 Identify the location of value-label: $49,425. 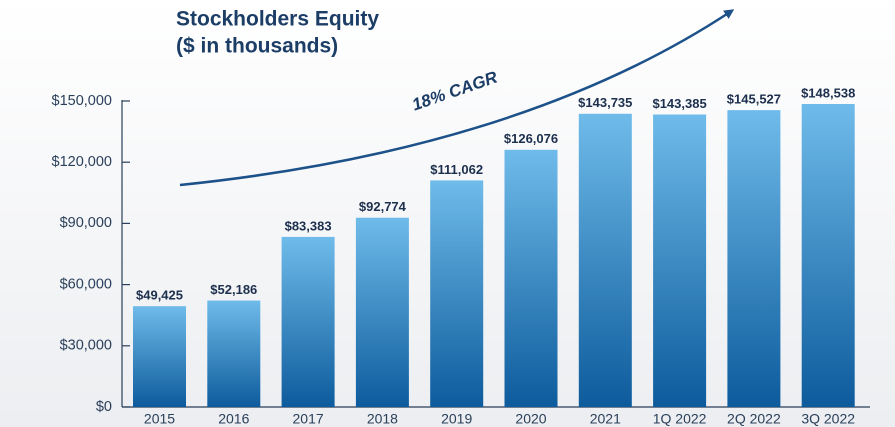
(159, 295).